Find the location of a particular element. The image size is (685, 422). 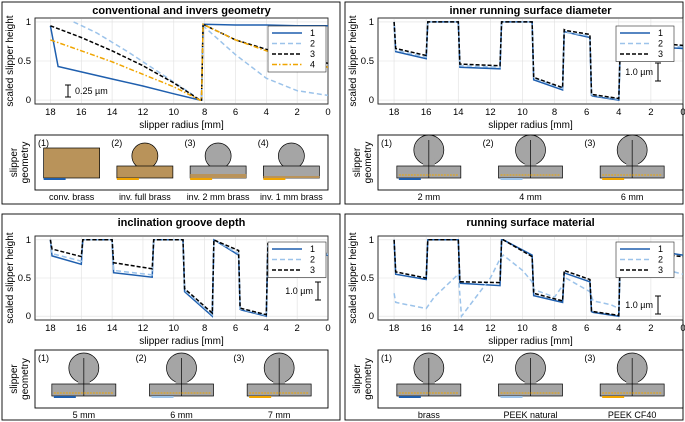

geometry-caption: PEEK CF40 is located at coordinates (632, 415).